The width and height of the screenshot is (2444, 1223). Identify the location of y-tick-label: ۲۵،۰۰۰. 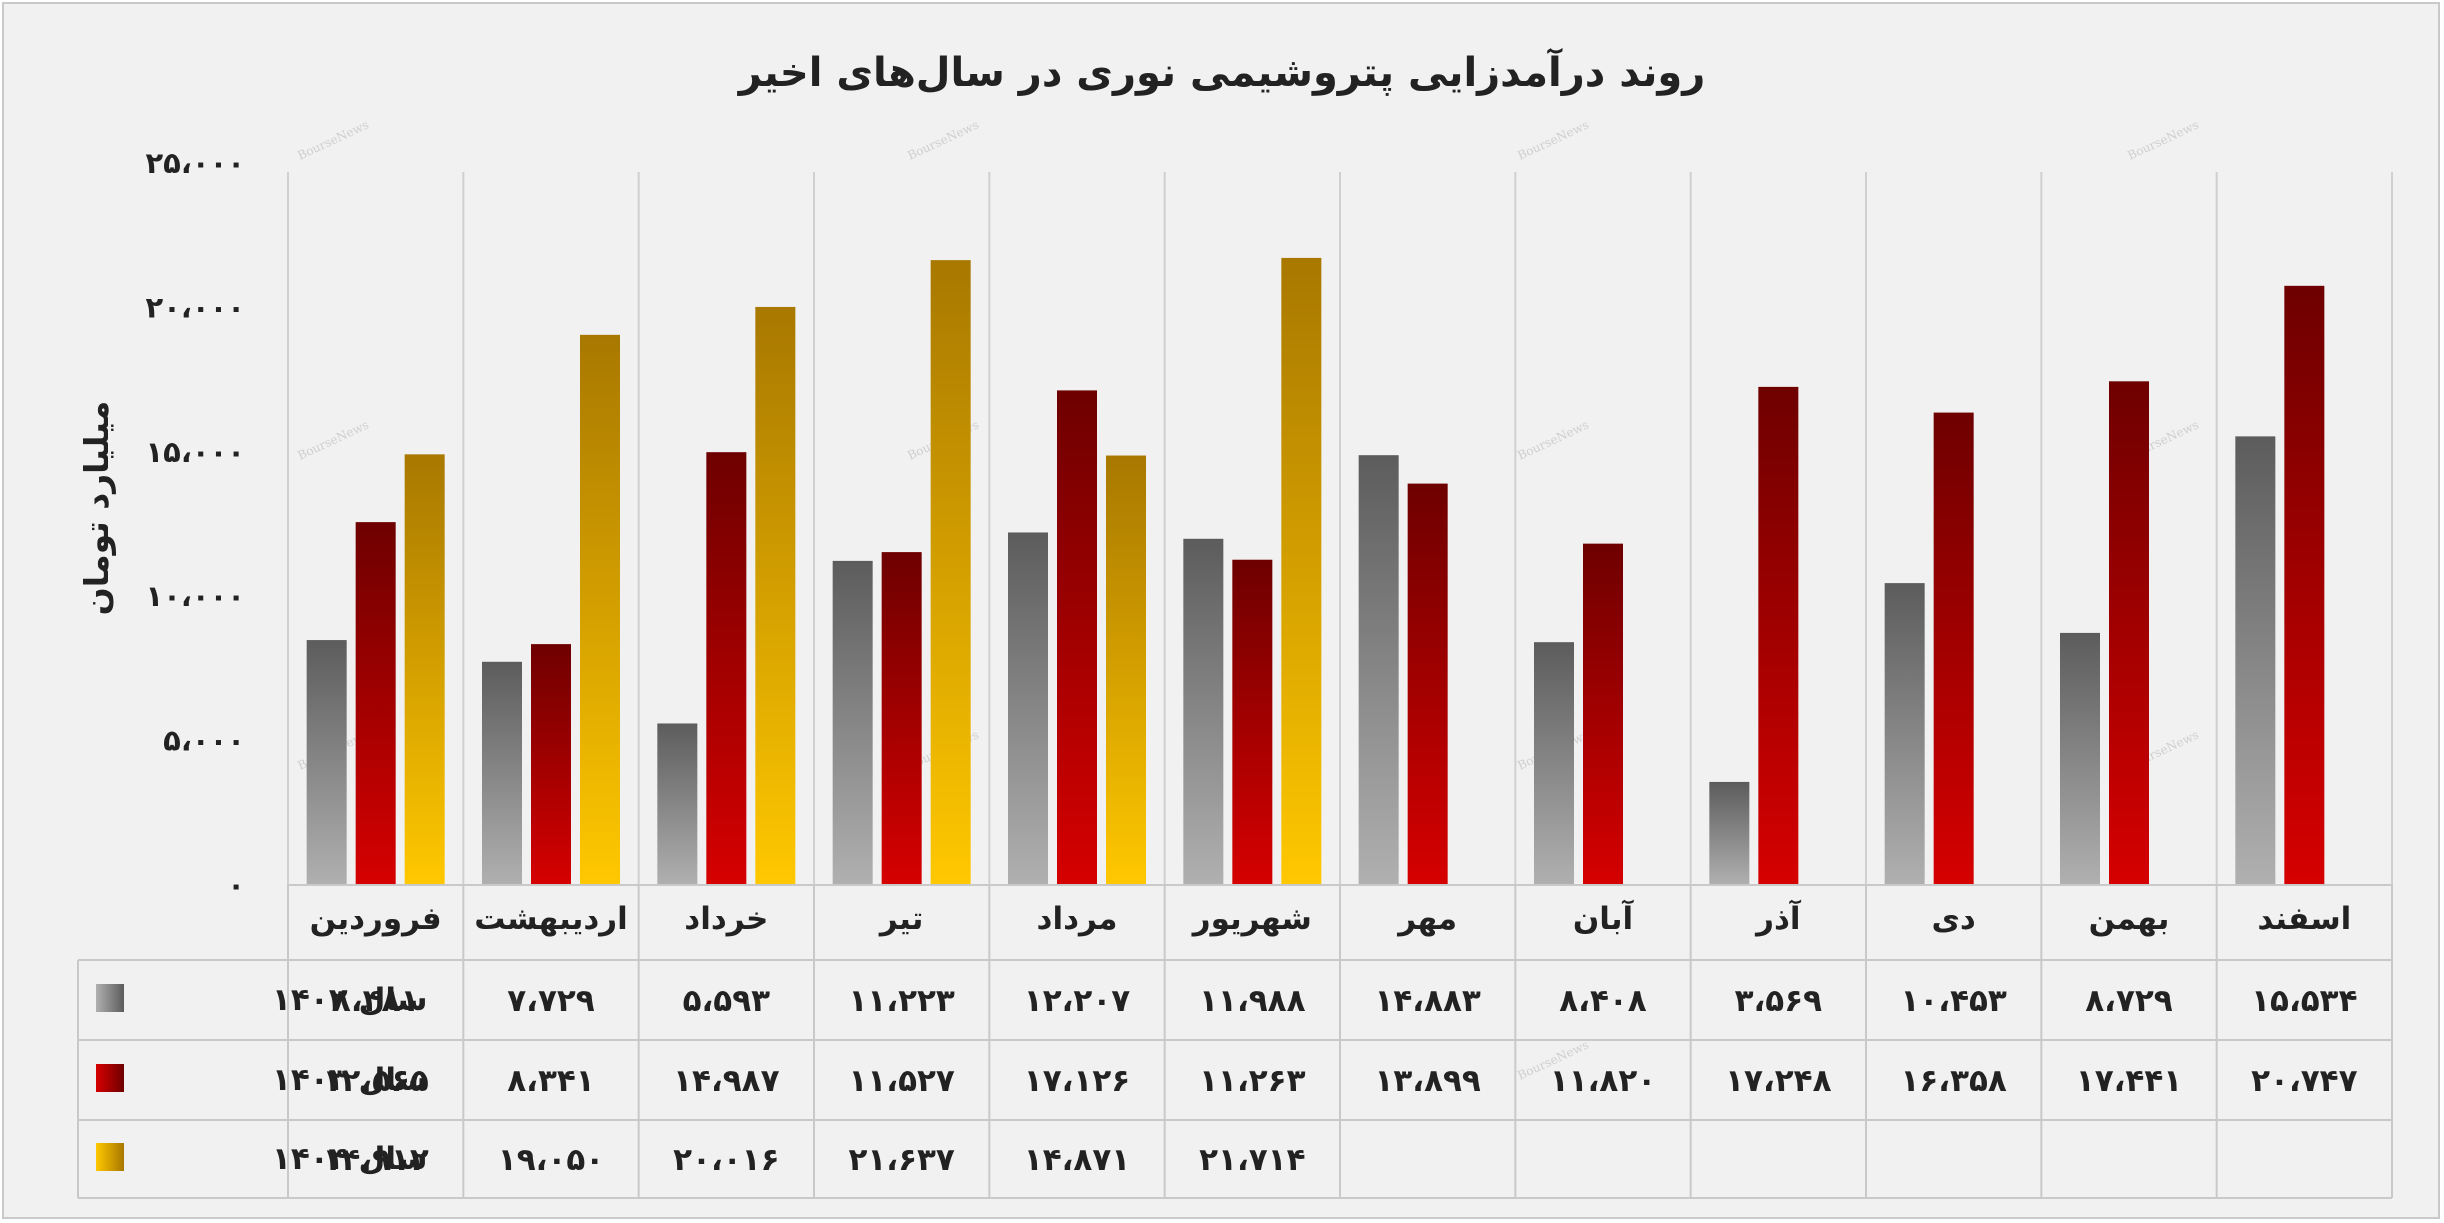
(195, 163).